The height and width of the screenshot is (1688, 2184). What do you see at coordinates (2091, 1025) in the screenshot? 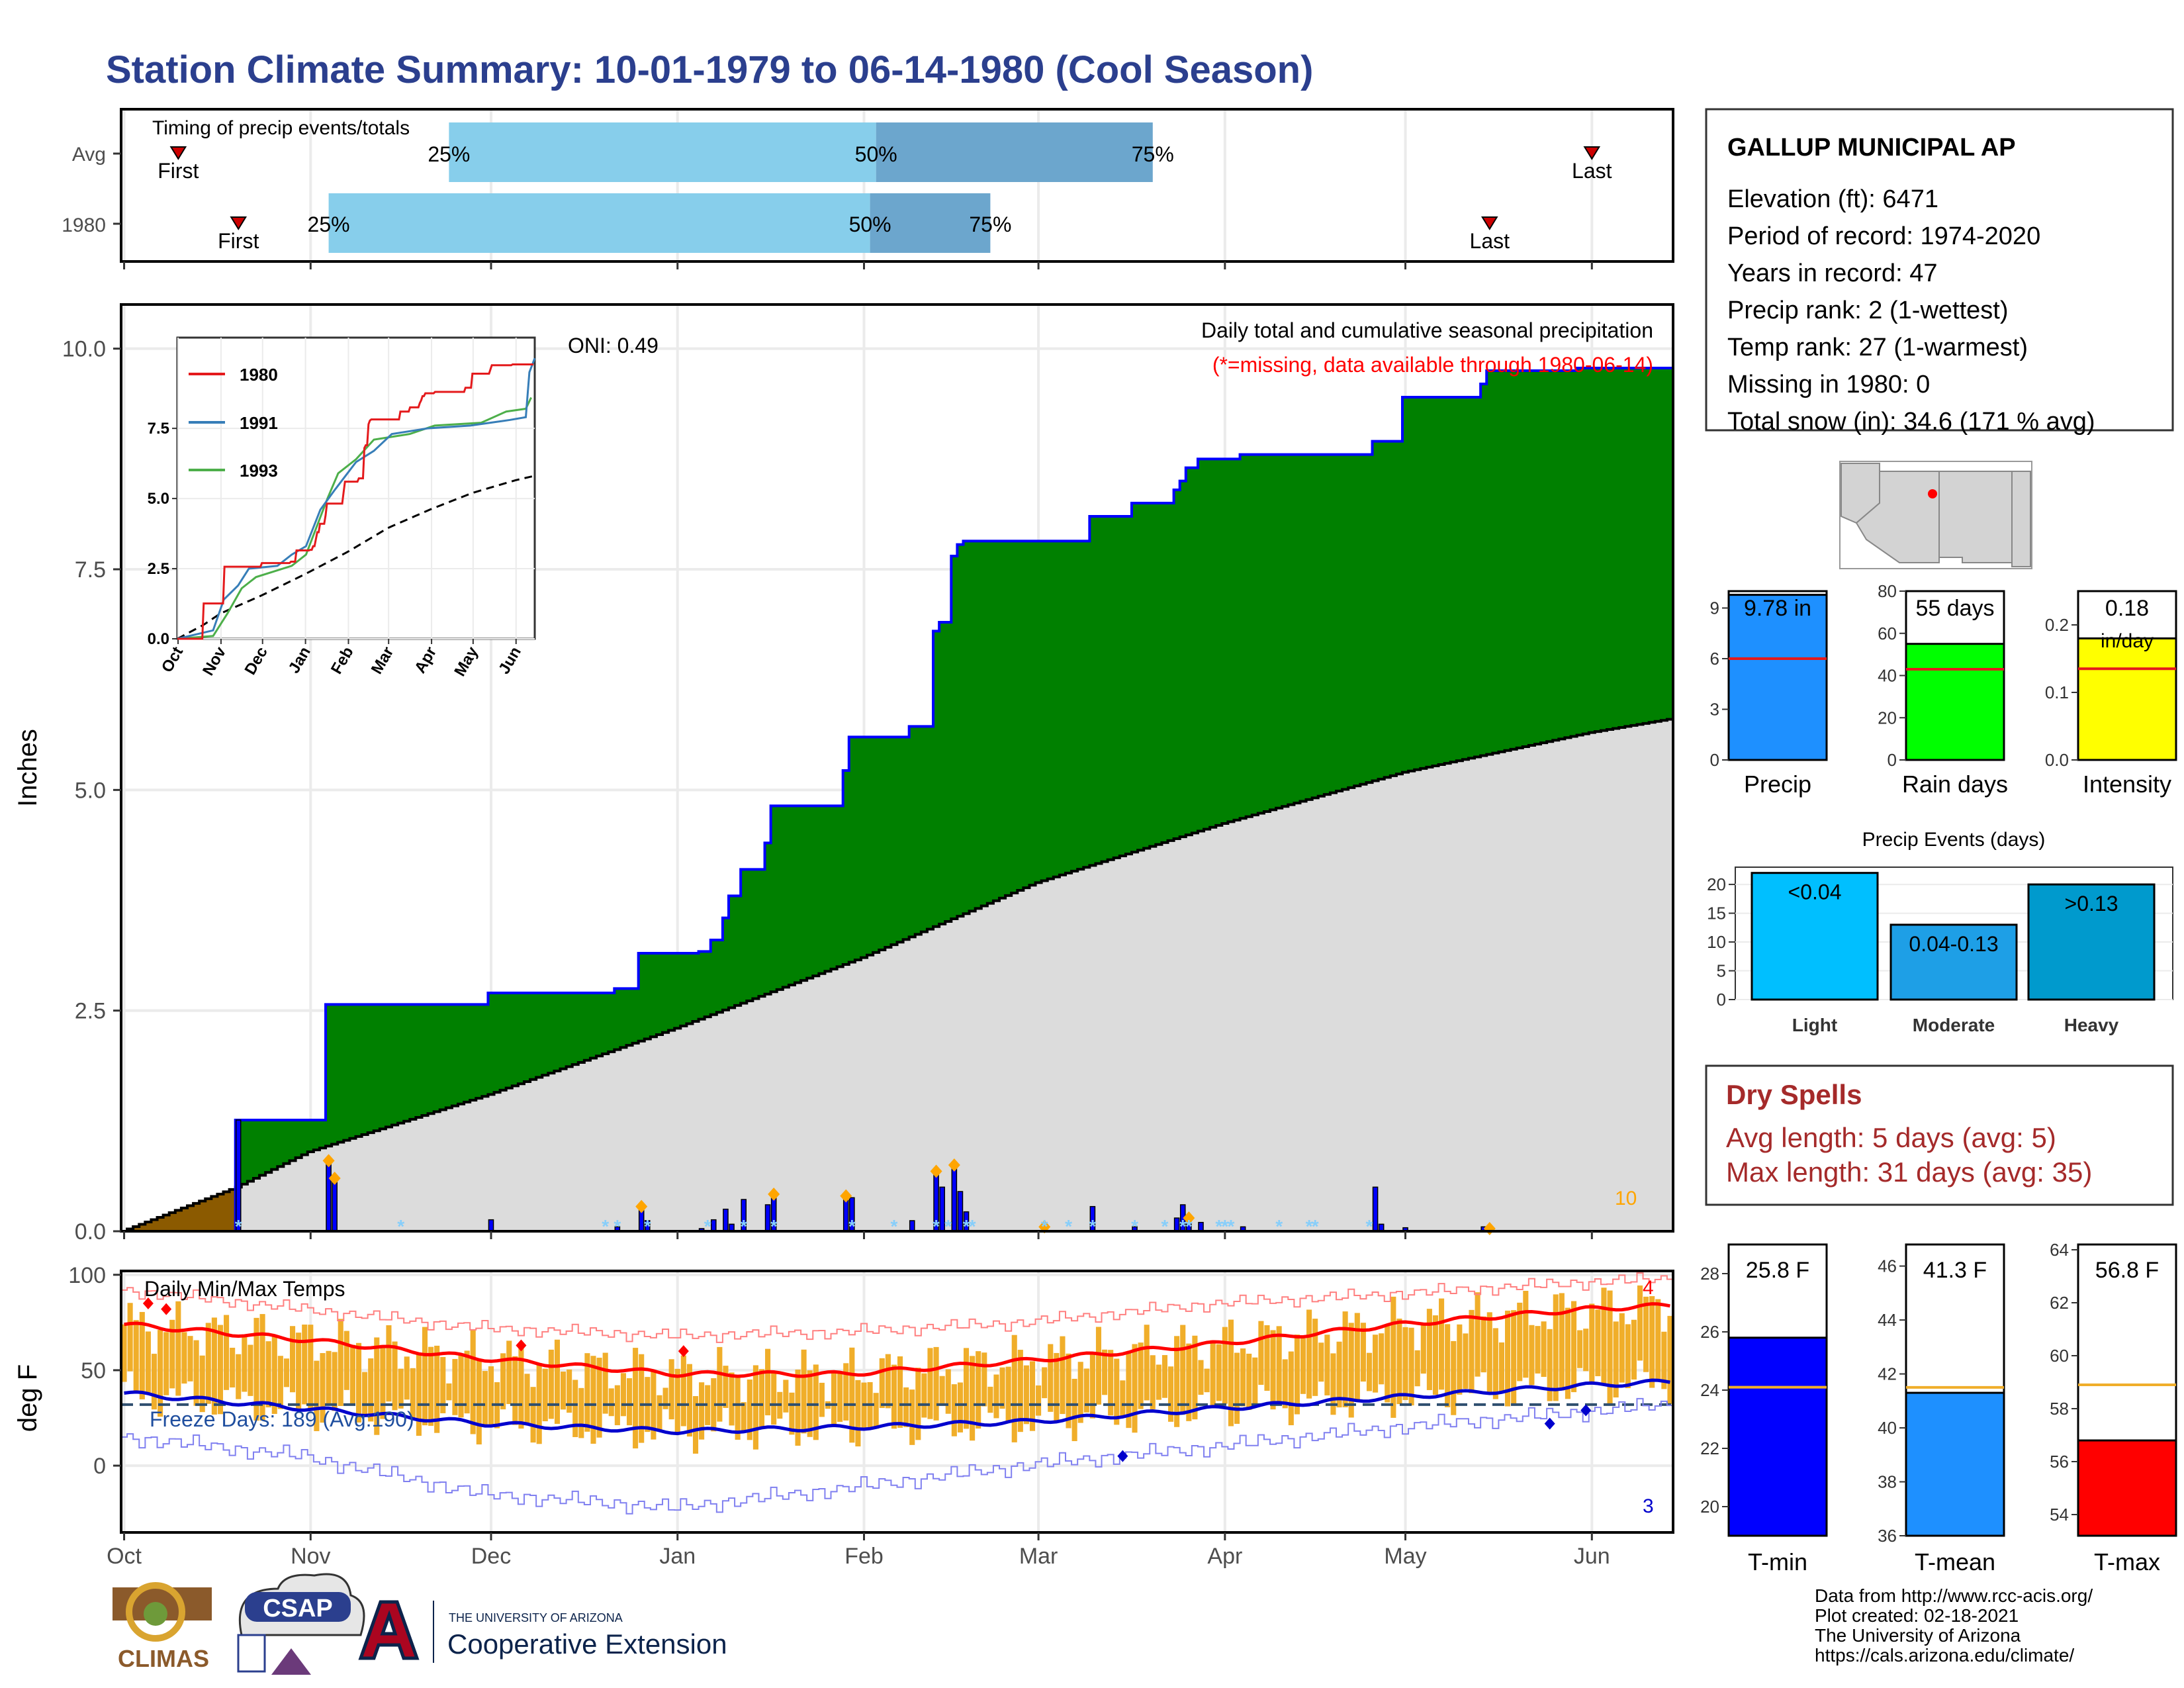
I see `event-category-label: Heavy` at bounding box center [2091, 1025].